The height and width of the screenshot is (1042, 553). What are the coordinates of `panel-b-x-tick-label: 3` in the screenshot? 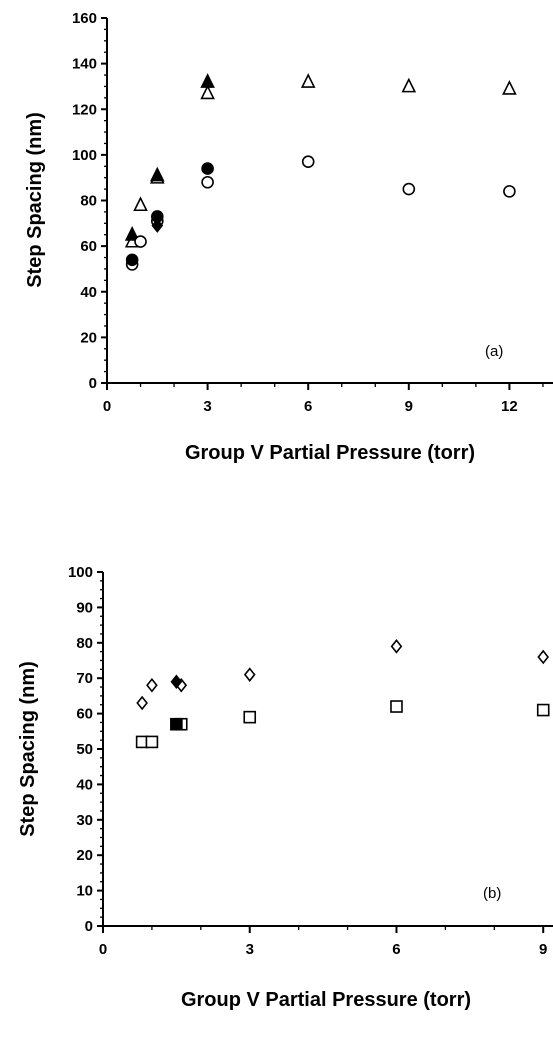 It's located at (250, 949).